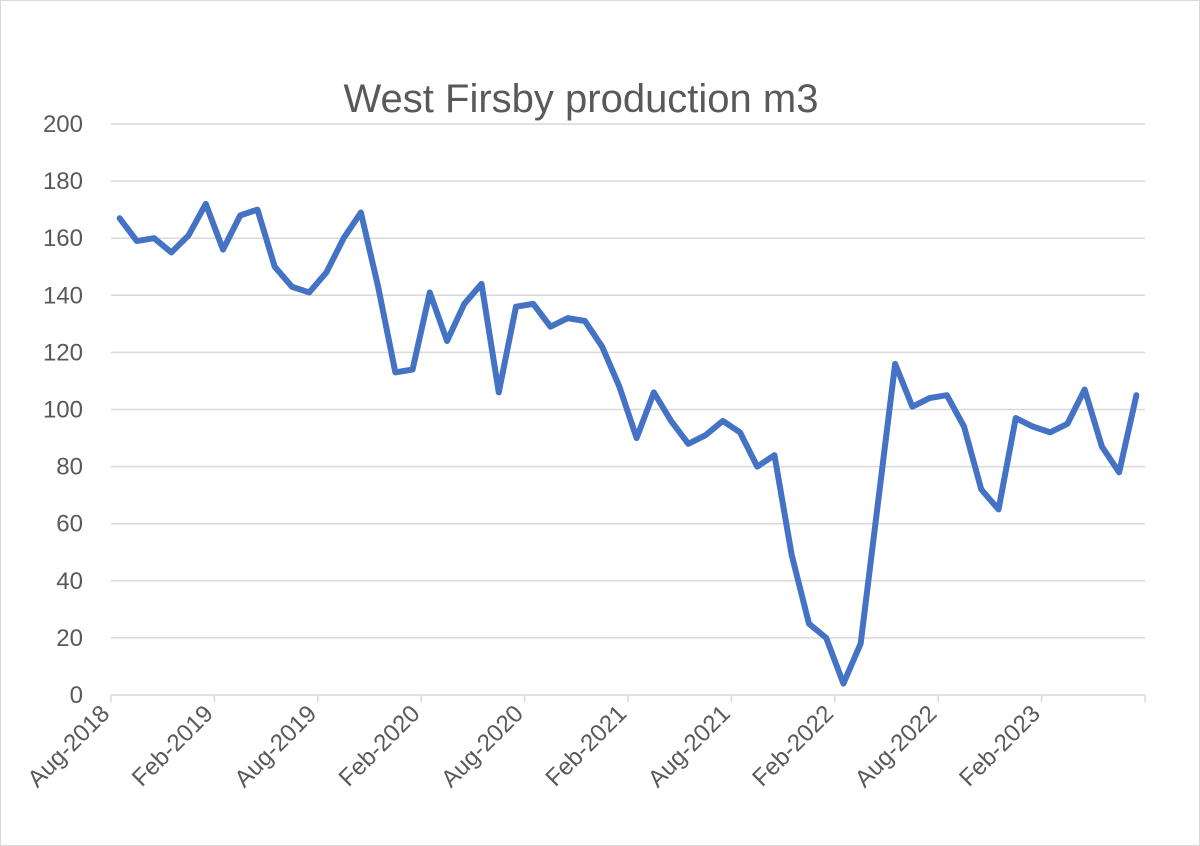 This screenshot has height=846, width=1200. What do you see at coordinates (63, 181) in the screenshot?
I see `y-tick-label: 180` at bounding box center [63, 181].